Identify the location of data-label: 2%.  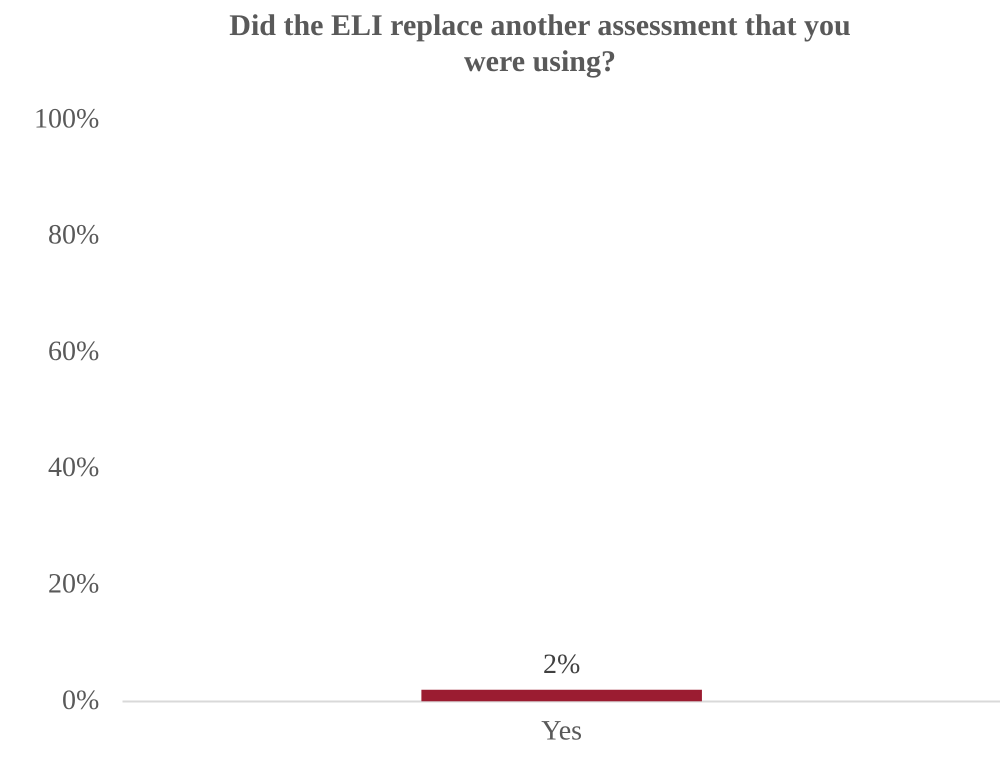
(561, 664).